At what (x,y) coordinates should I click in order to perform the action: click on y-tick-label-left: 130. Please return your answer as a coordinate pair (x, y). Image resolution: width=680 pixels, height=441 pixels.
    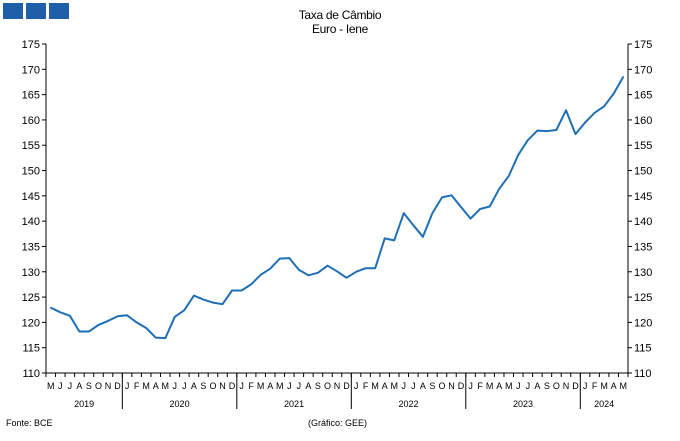
    Looking at the image, I should click on (31, 273).